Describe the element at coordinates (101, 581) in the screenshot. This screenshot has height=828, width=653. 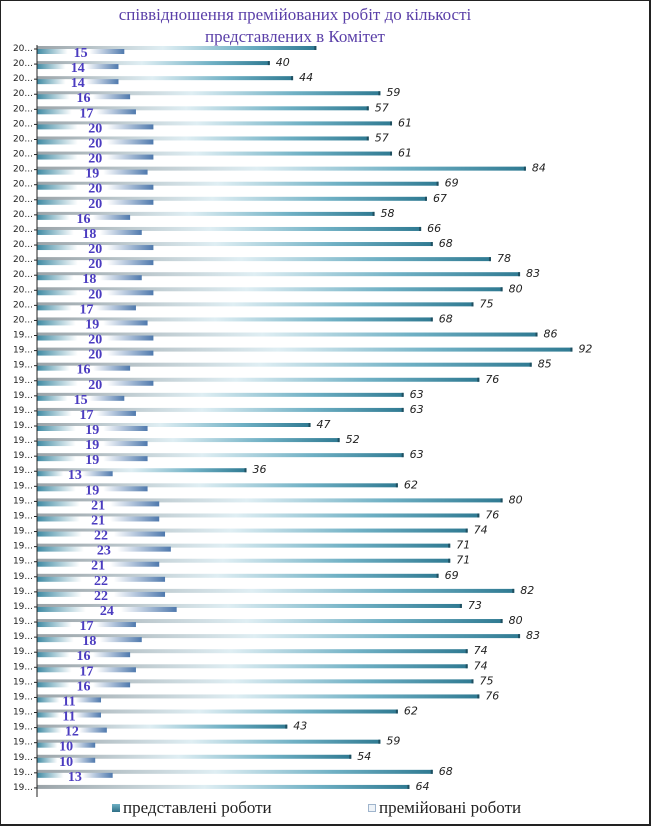
I see `data-label-awarded: 22` at that location.